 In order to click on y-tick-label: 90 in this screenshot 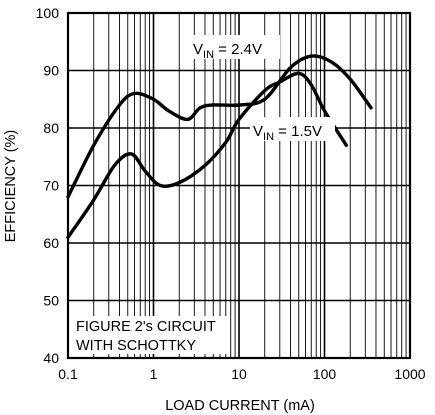, I will do `click(51, 71)`.